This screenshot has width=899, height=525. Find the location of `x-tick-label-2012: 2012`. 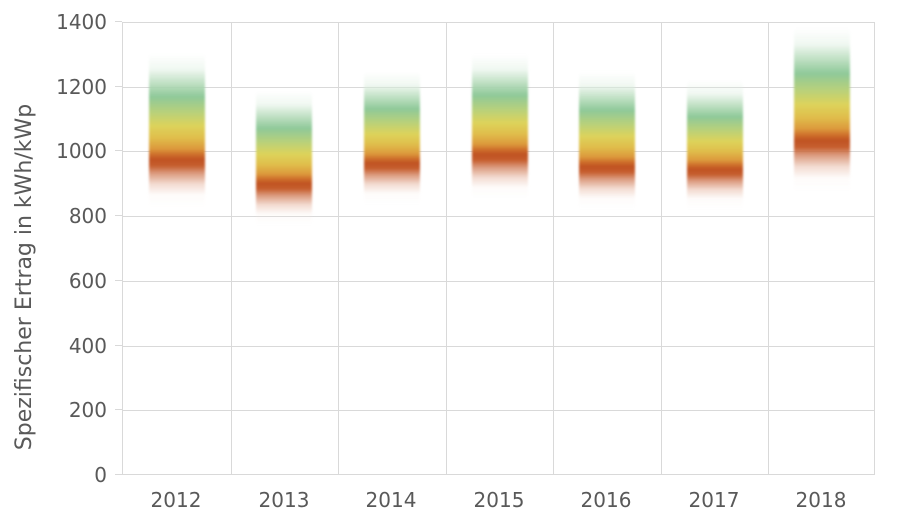

x-tick-label-2012: 2012 is located at coordinates (176, 500).